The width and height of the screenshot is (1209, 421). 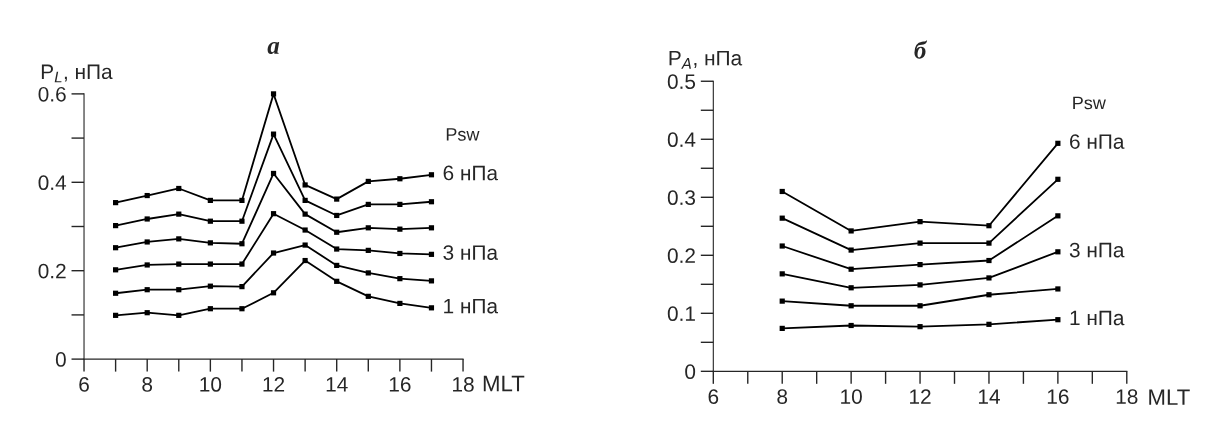 What do you see at coordinates (400, 384) in the screenshot?
I see `x-tick-label: 16` at bounding box center [400, 384].